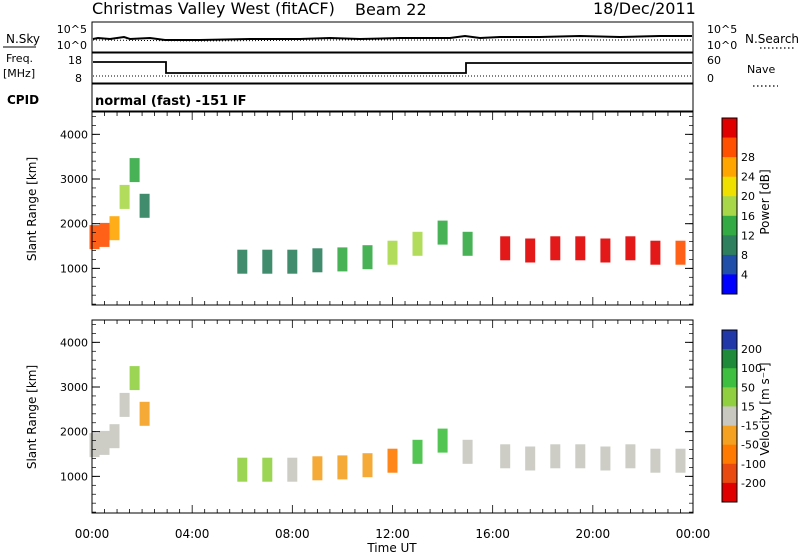 This screenshot has width=800, height=554. What do you see at coordinates (729, 416) in the screenshot?
I see `velocity-colorbar-frame` at bounding box center [729, 416].